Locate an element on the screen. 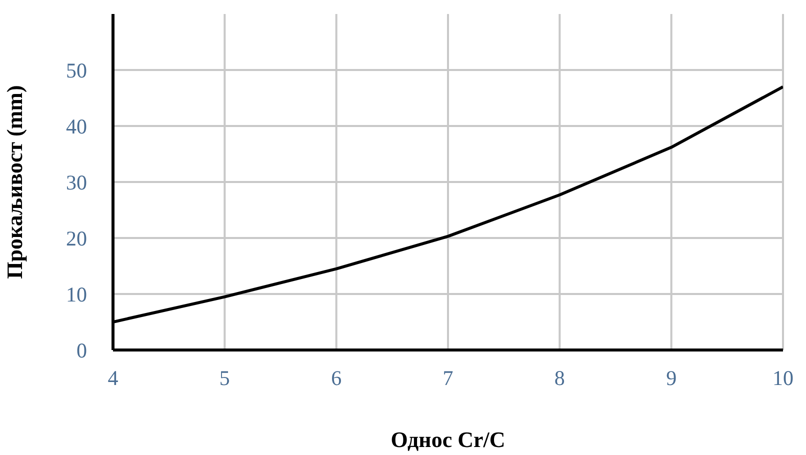 Image resolution: width=806 pixels, height=455 pixels. x-axis-title: Однос Cr/C is located at coordinates (448, 439).